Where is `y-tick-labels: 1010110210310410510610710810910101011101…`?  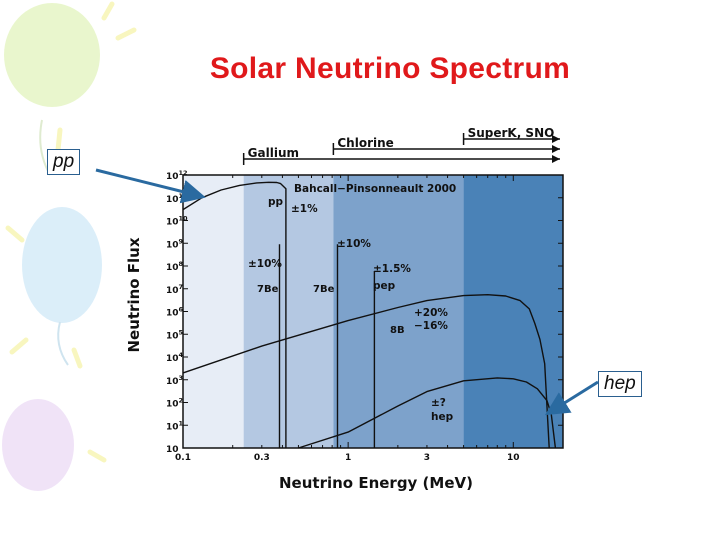 y-tick-labels: 1010110210310410510610710810910101011101… is located at coordinates (177, 312).